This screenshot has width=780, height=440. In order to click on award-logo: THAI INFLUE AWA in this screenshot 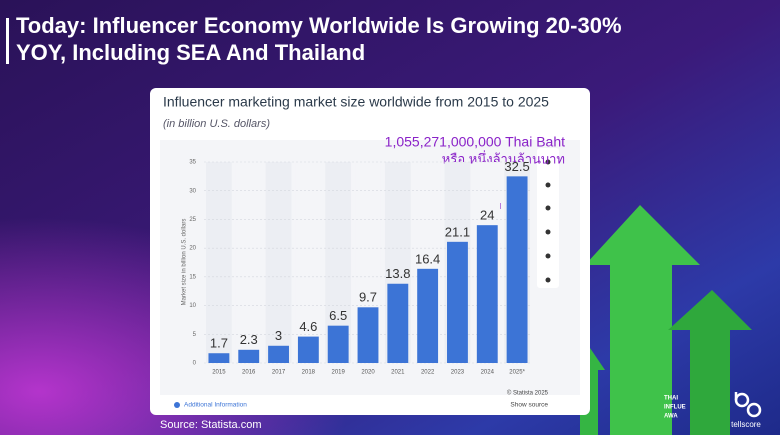, I will do `click(675, 408)`.